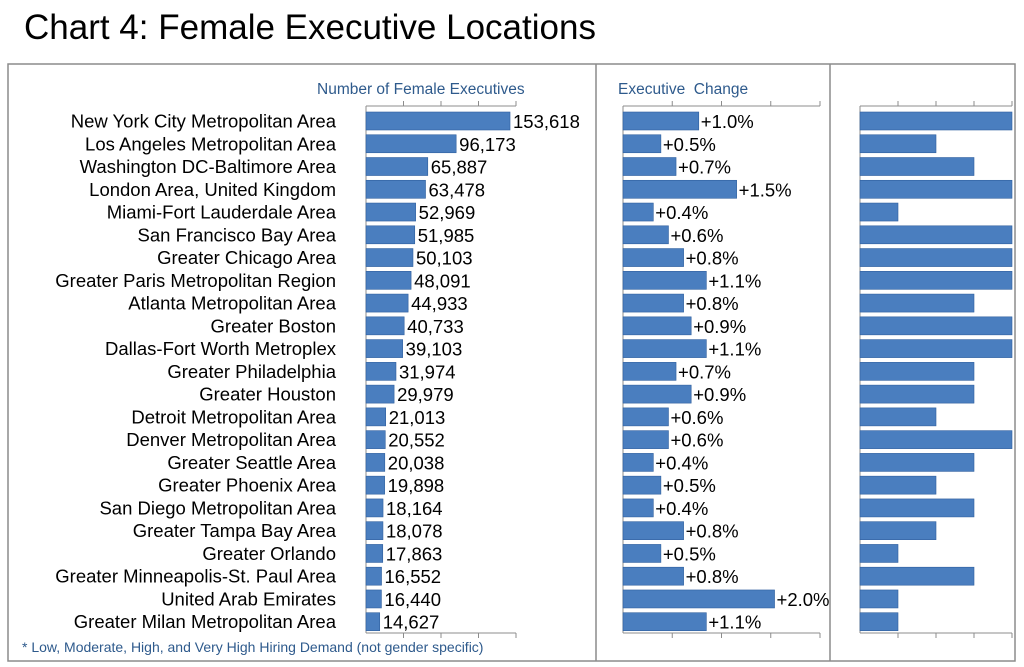 This screenshot has height=667, width=1024. Describe the element at coordinates (416, 485) in the screenshot. I see `executives-value-label: 19,898` at that location.